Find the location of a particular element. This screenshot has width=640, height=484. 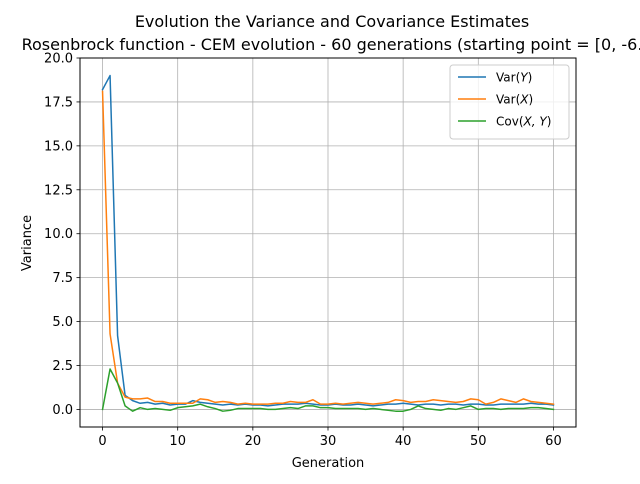

legend-entry-1: Var(X) is located at coordinates (495, 100).